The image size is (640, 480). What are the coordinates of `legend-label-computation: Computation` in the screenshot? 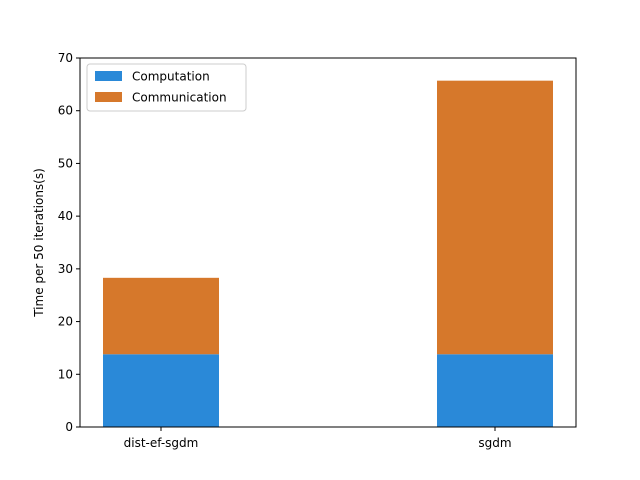 It's located at (171, 77).